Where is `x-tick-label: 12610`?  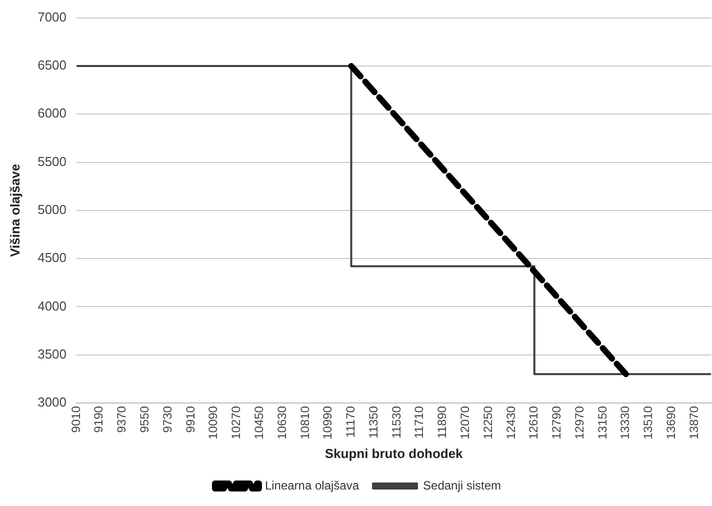
x-tick-label: 12610 is located at coordinates (533, 423).